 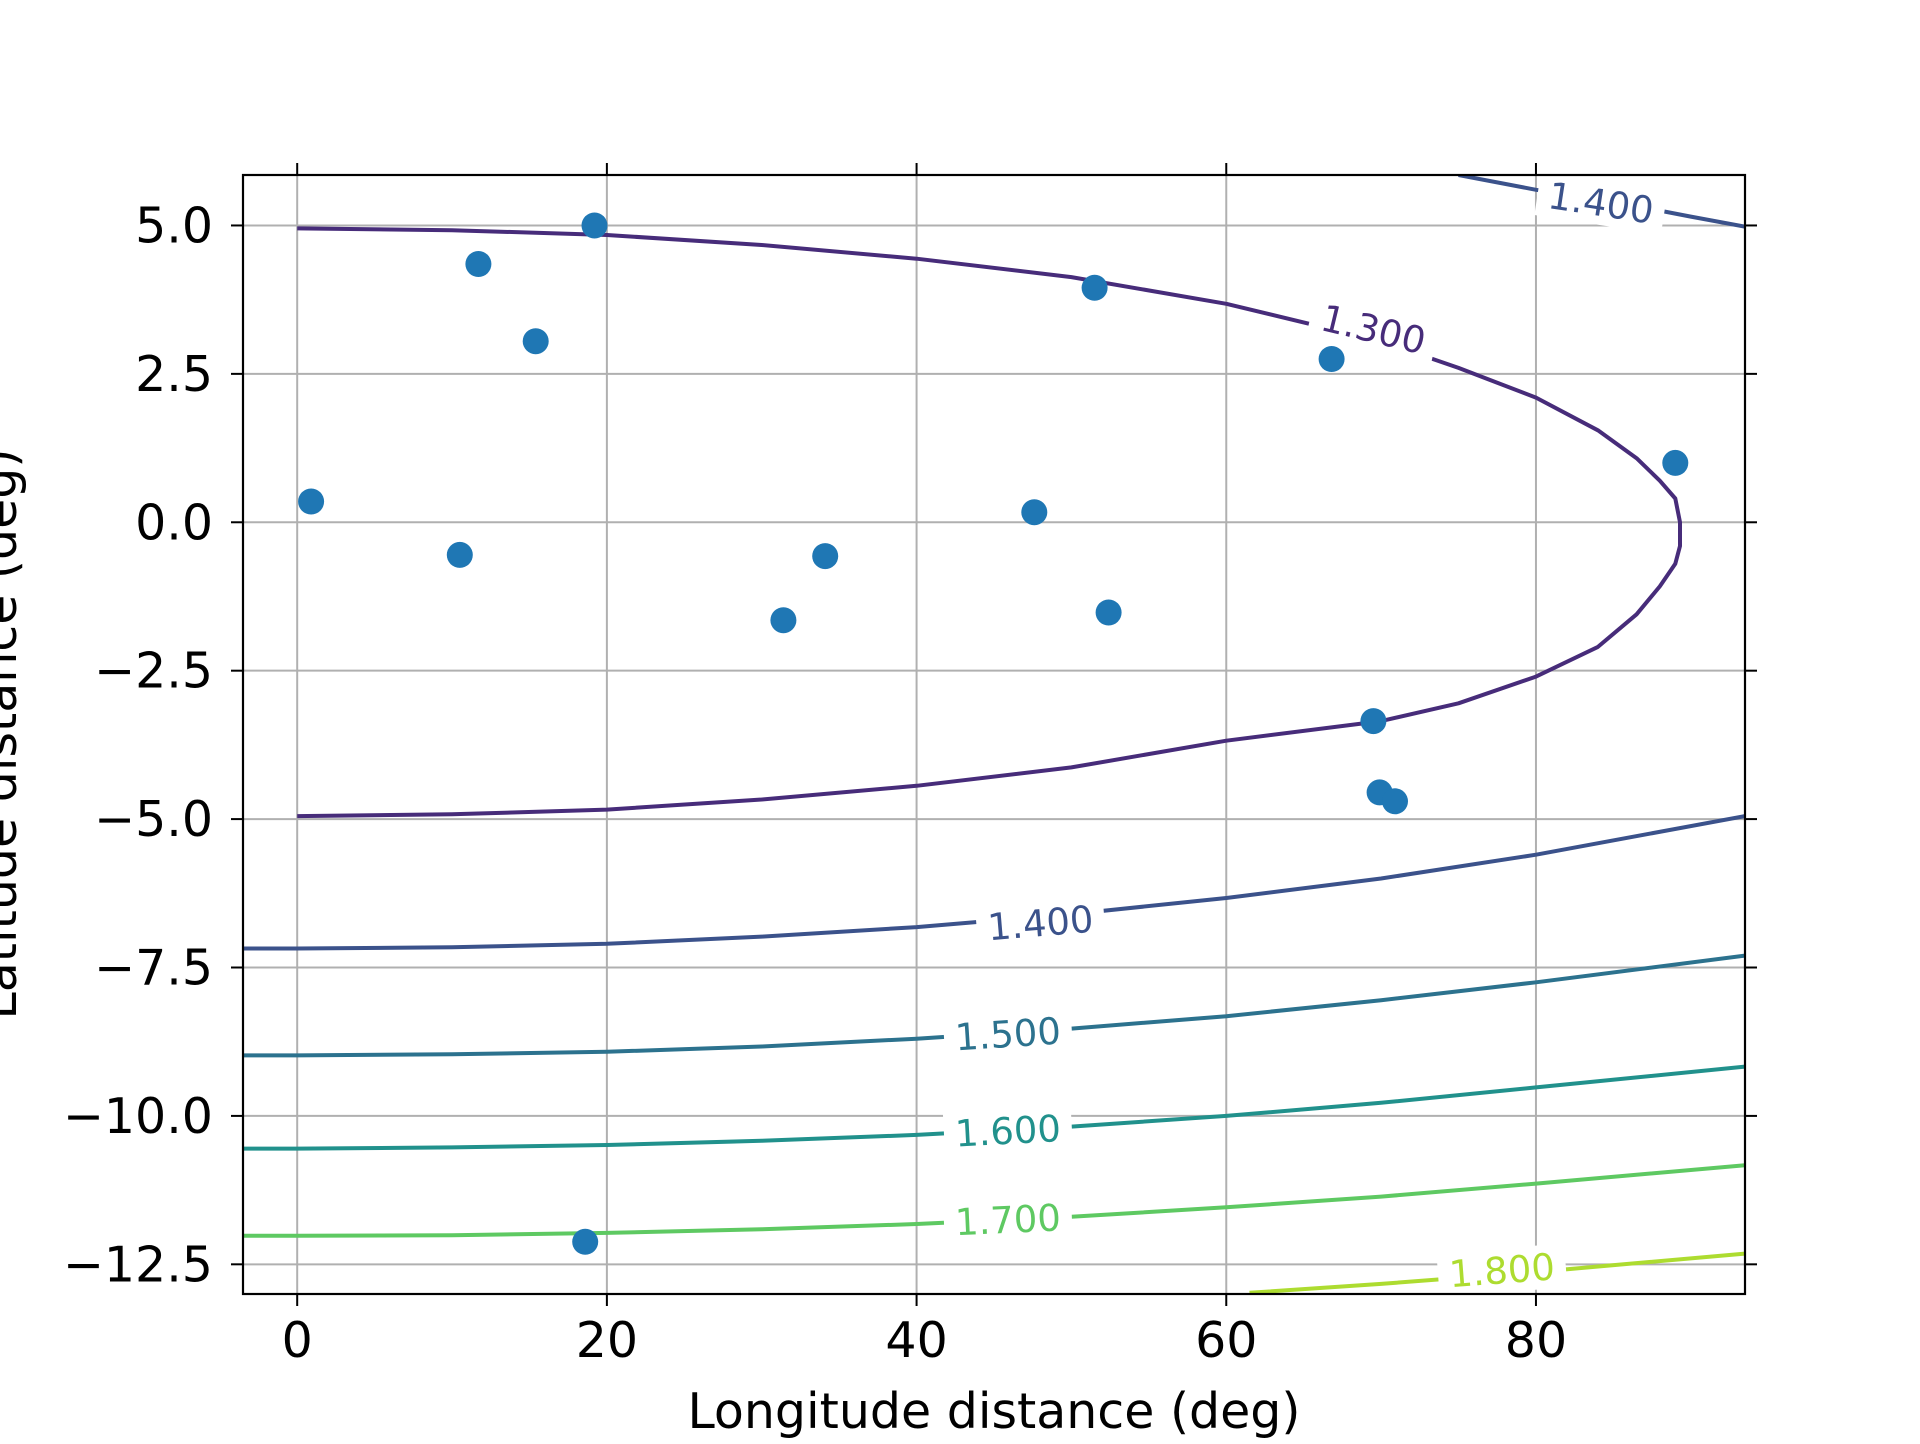 What do you see at coordinates (607, 1340) in the screenshot?
I see `x-tick-label: 20` at bounding box center [607, 1340].